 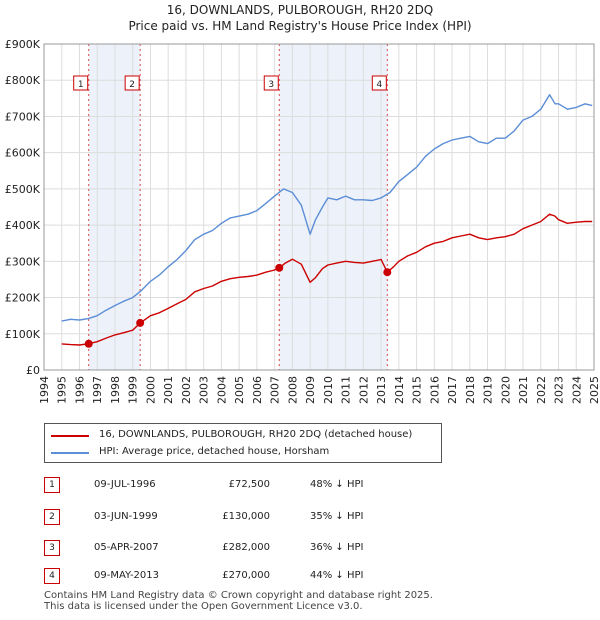 I want to click on transaction-row: 2 03-JUN-1999 £130,000 35% ↓ HPI, so click(x=254, y=517).